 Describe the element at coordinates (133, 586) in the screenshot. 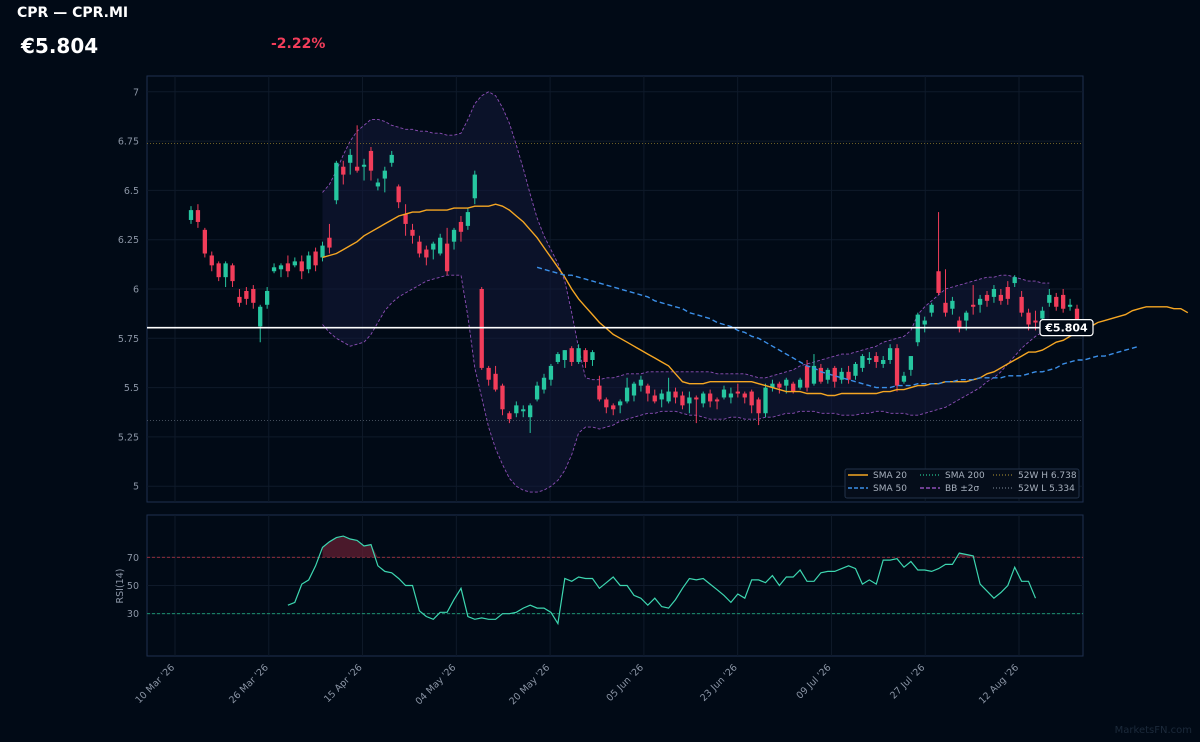

I see `rsi-tick-label: 50` at that location.